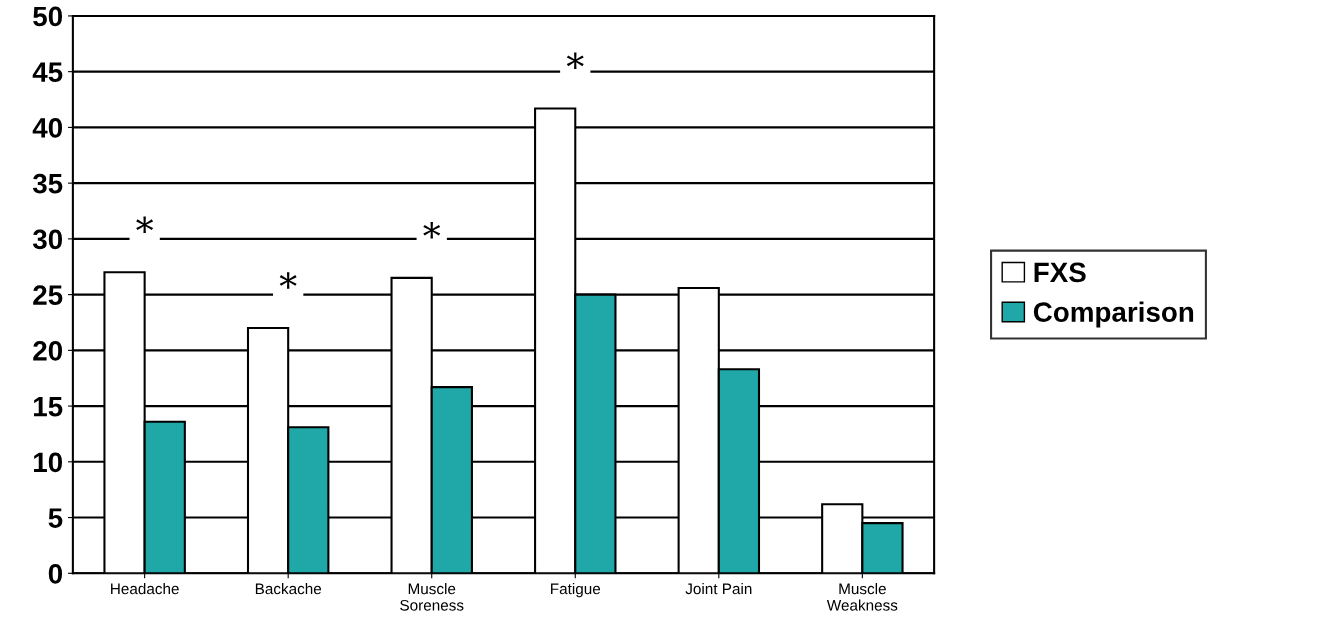 This screenshot has height=637, width=1325. What do you see at coordinates (47, 183) in the screenshot?
I see `y-tick-label: 35` at bounding box center [47, 183].